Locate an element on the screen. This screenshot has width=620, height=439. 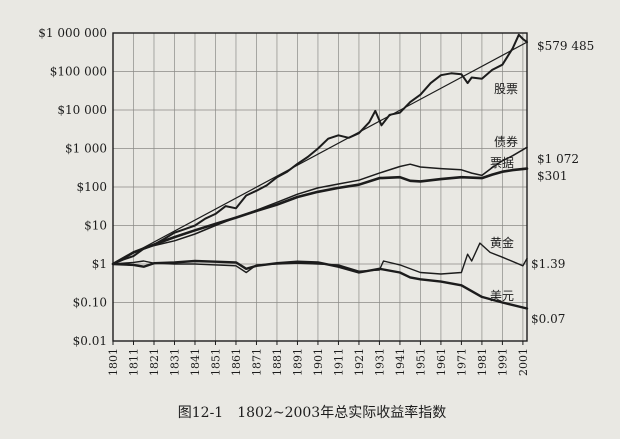
y-tick-label: $100 is located at coordinates (91, 187).